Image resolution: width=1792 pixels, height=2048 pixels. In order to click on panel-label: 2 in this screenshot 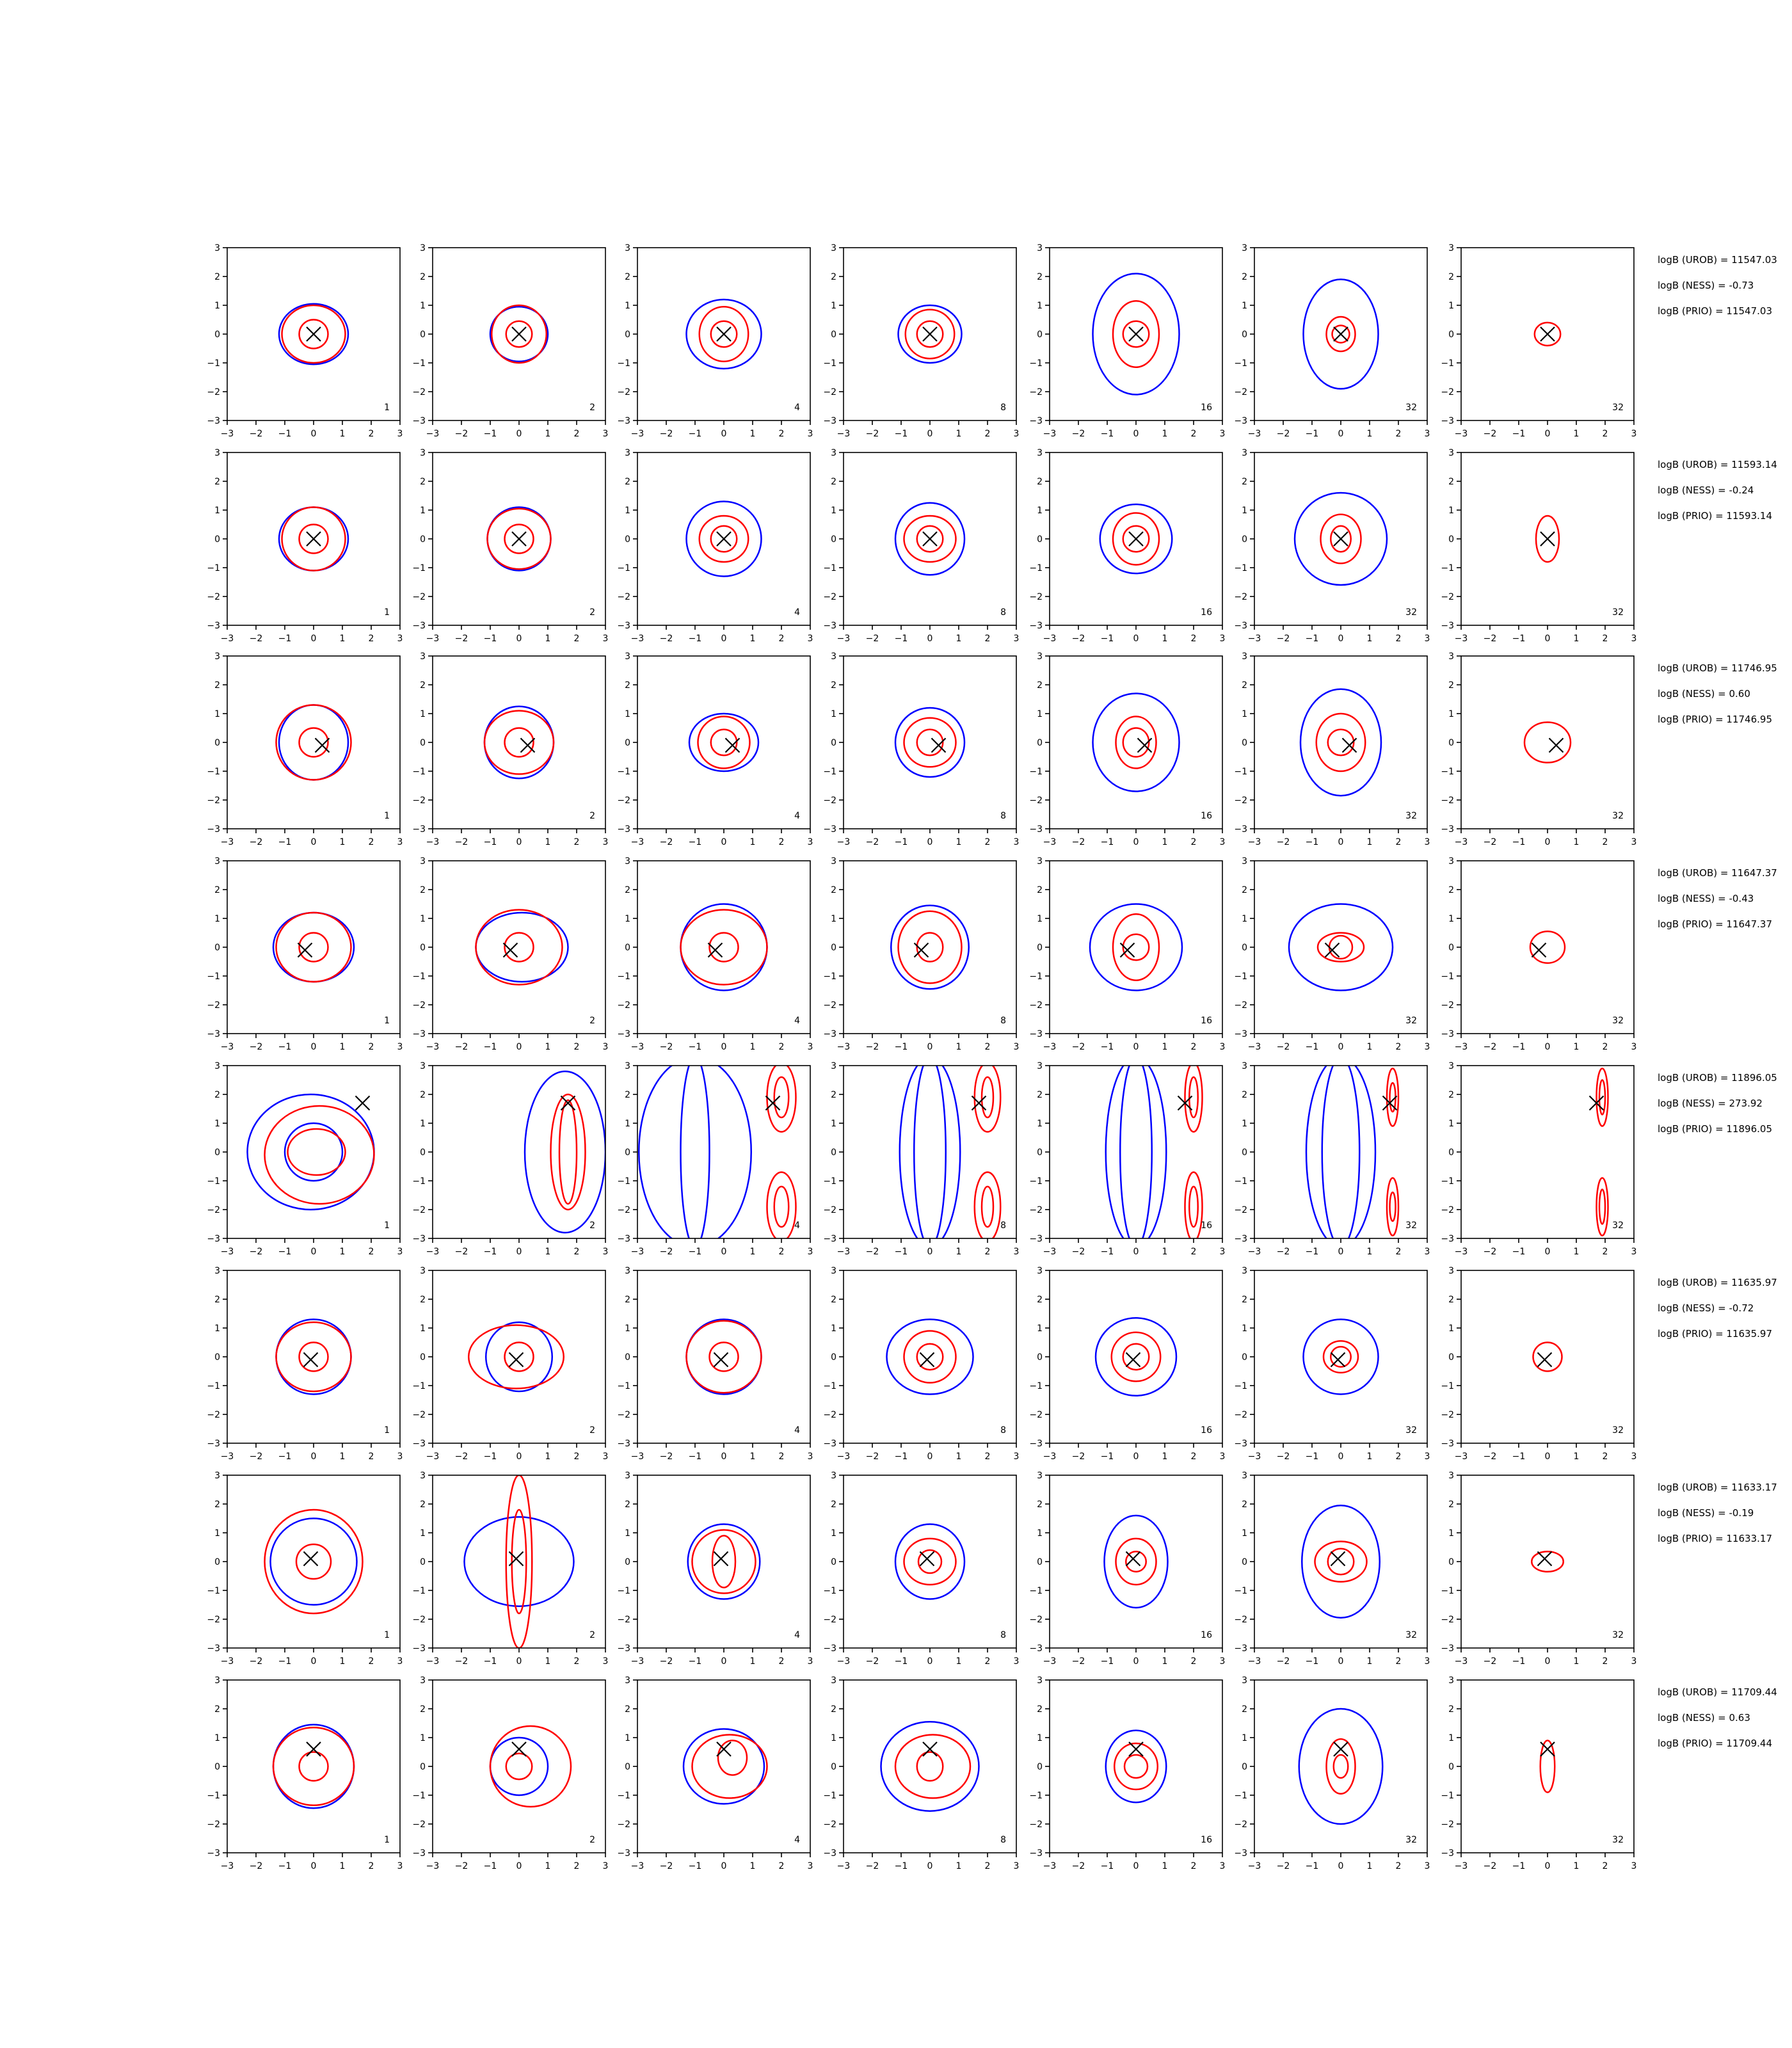, I will do `click(592, 1430)`.